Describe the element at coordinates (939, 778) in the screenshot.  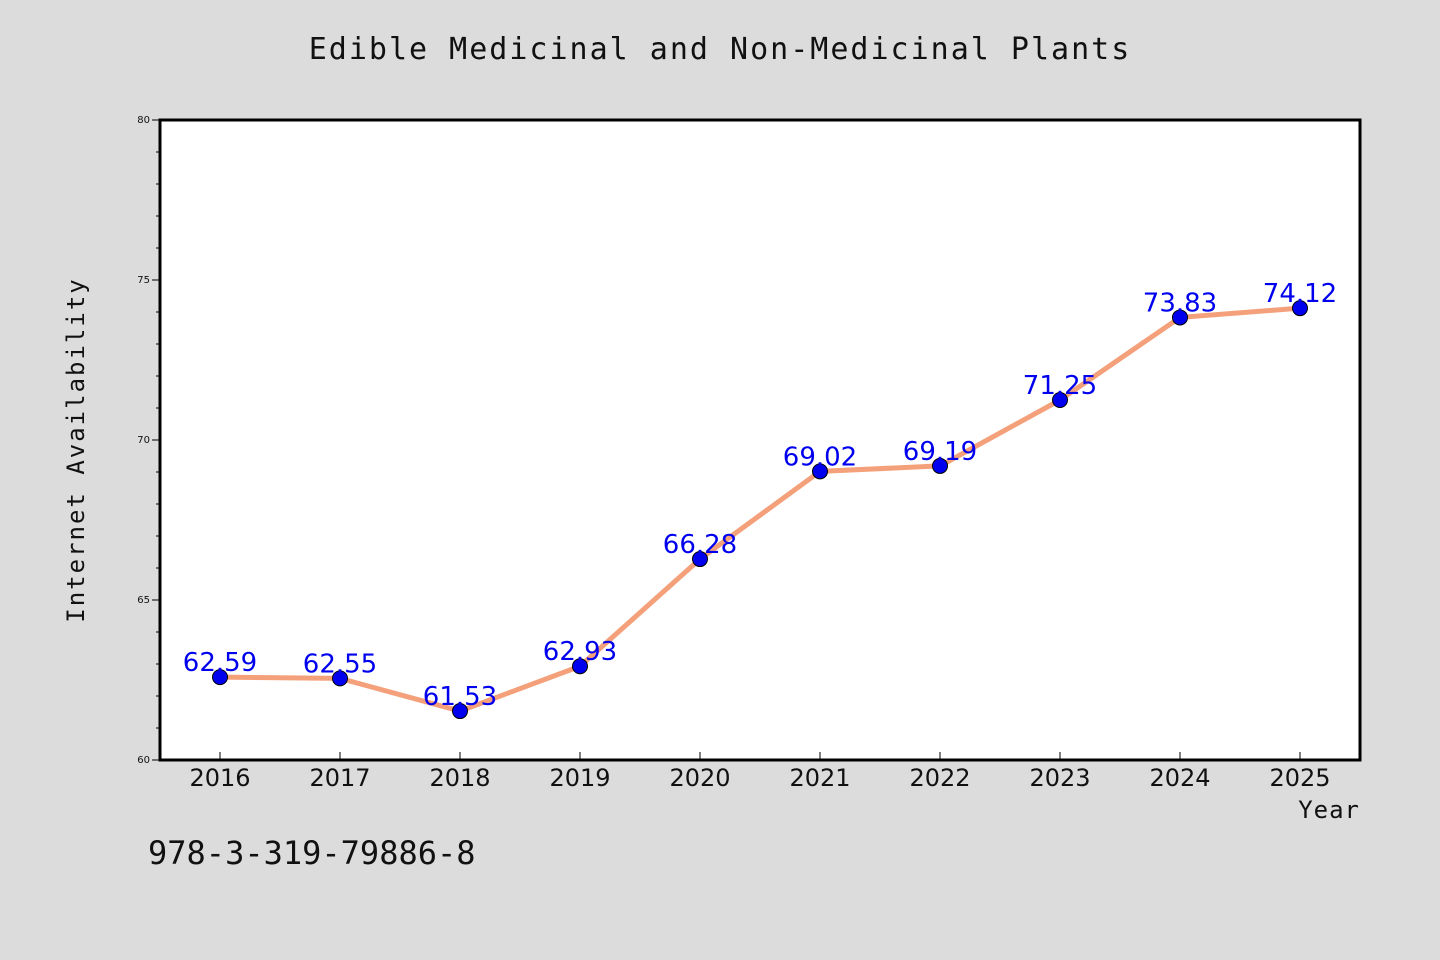
I see `x-tick-label: 2022` at that location.